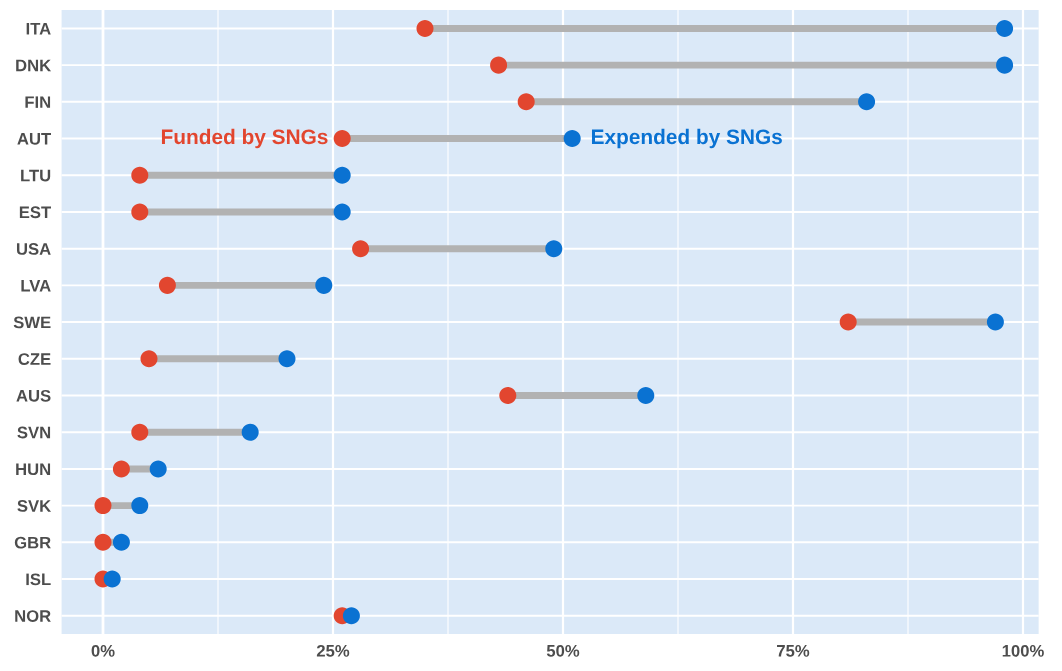 The height and width of the screenshot is (671, 1062). I want to click on y-tick-label: AUS, so click(33, 395).